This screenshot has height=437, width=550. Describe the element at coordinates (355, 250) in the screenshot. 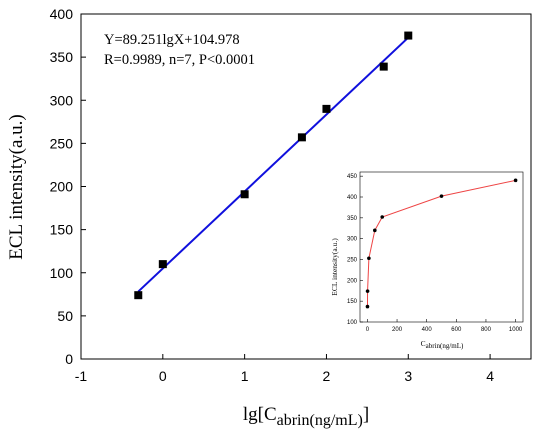

I see `inset-y-axis: 100 150 200 250 300 350 400 450` at that location.